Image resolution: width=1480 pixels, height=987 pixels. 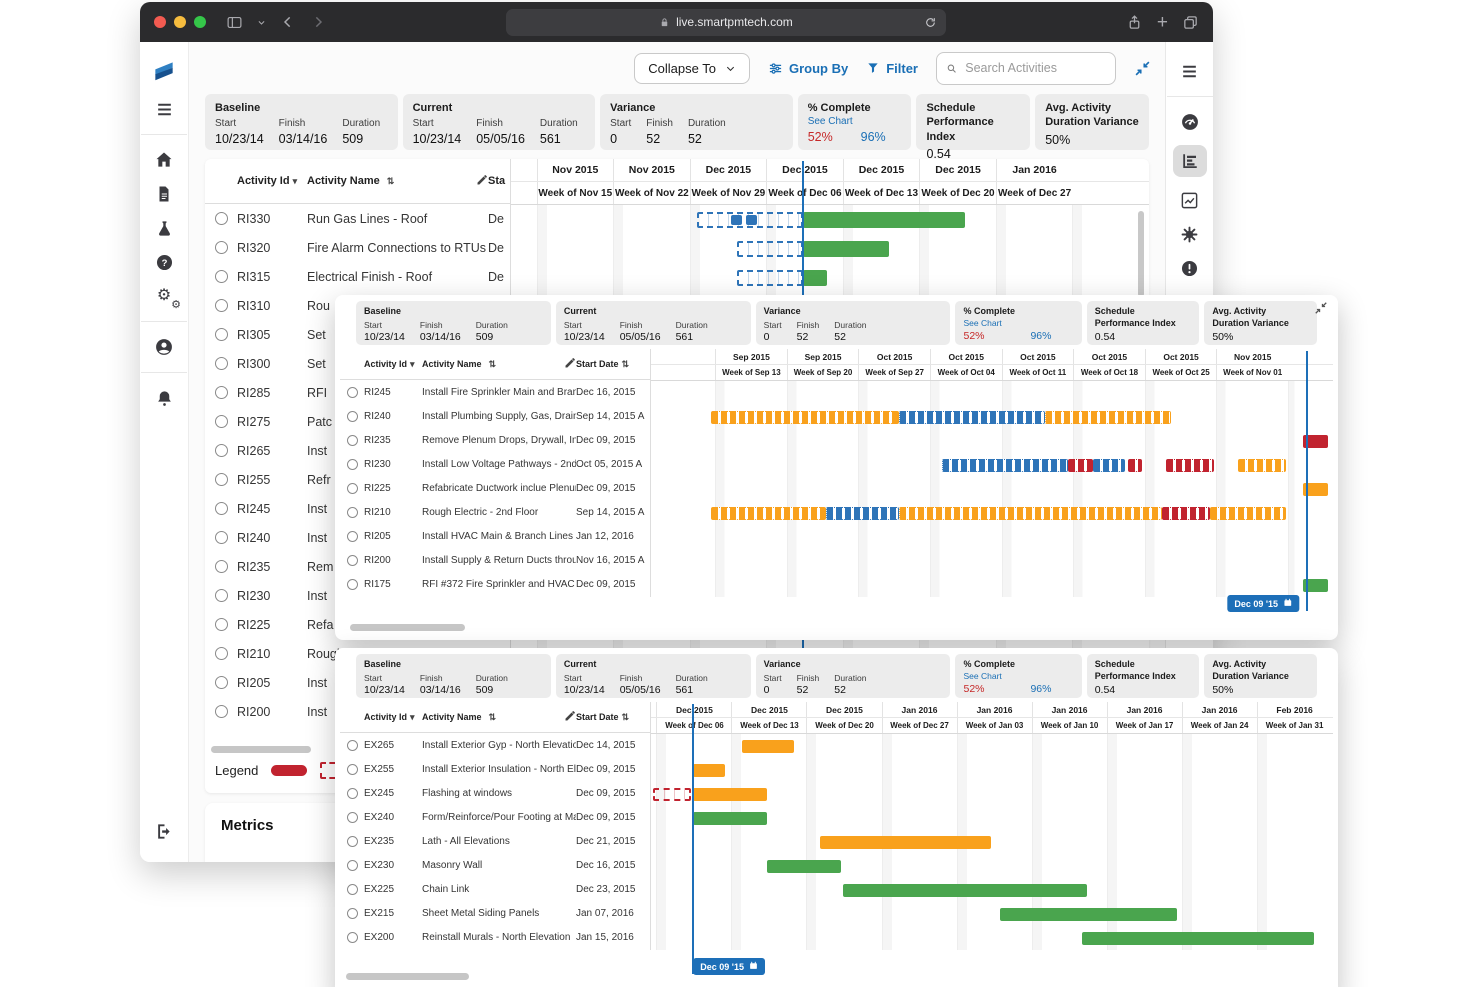 I want to click on activity-row: RI300 Set, so click(x=357, y=363).